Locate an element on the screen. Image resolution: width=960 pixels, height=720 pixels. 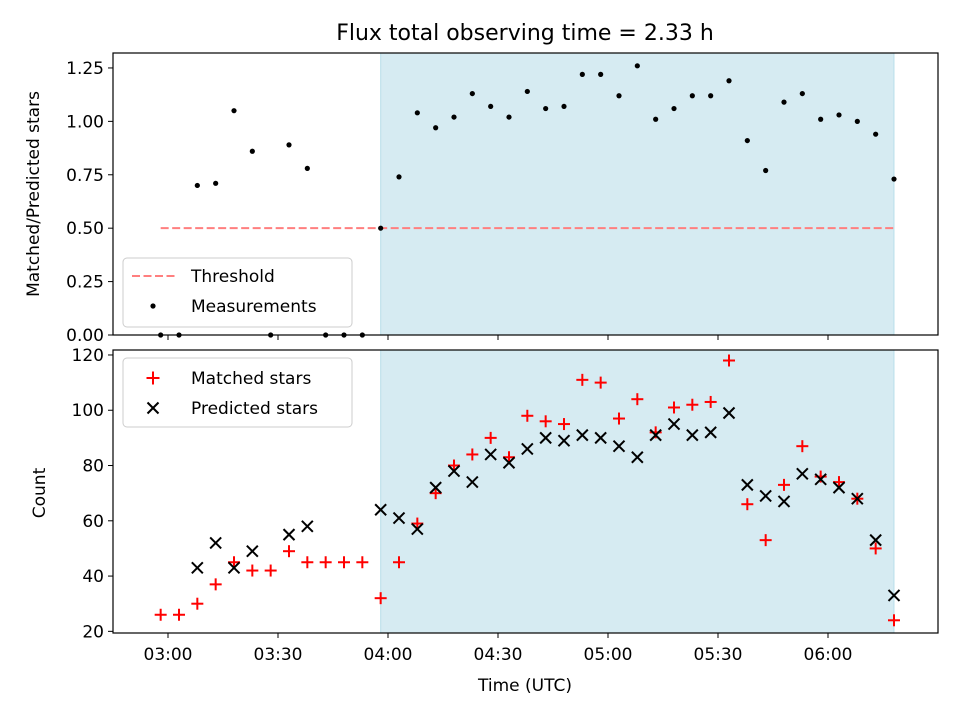
x-tick-label: 04:30 is located at coordinates (498, 655).